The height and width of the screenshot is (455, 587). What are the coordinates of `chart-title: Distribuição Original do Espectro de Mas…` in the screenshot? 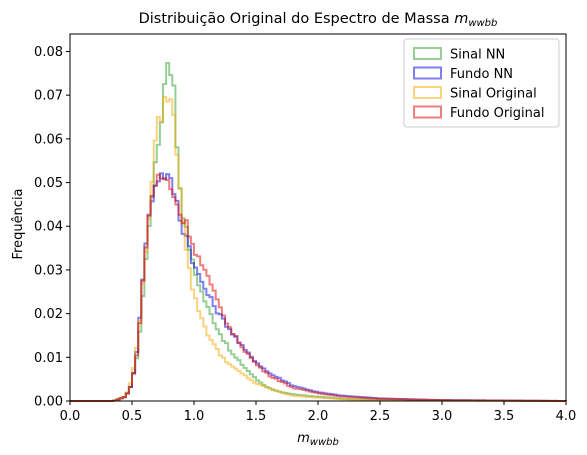 It's located at (318, 20).